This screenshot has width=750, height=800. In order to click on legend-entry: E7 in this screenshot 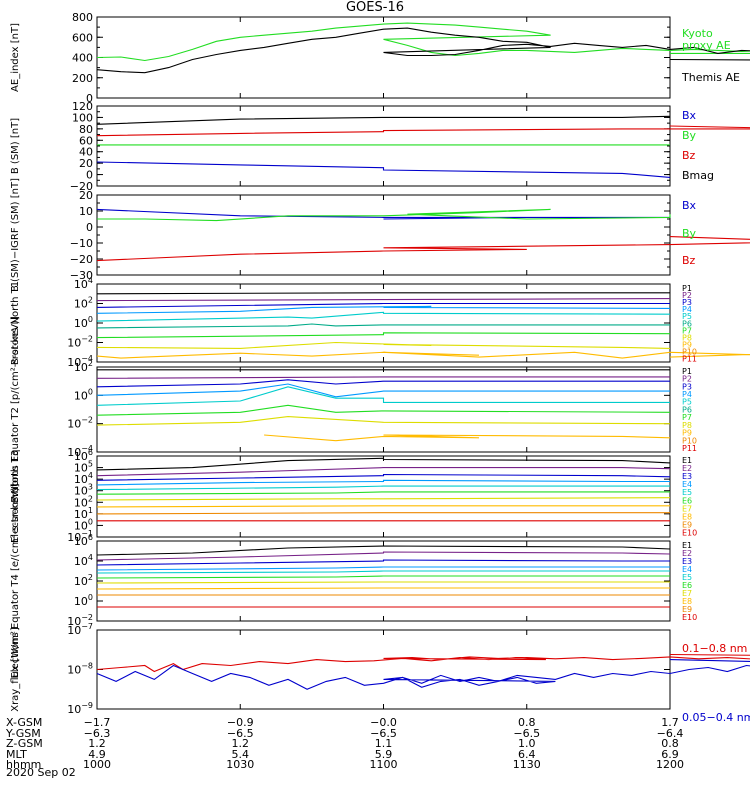, I will do `click(687, 508)`.